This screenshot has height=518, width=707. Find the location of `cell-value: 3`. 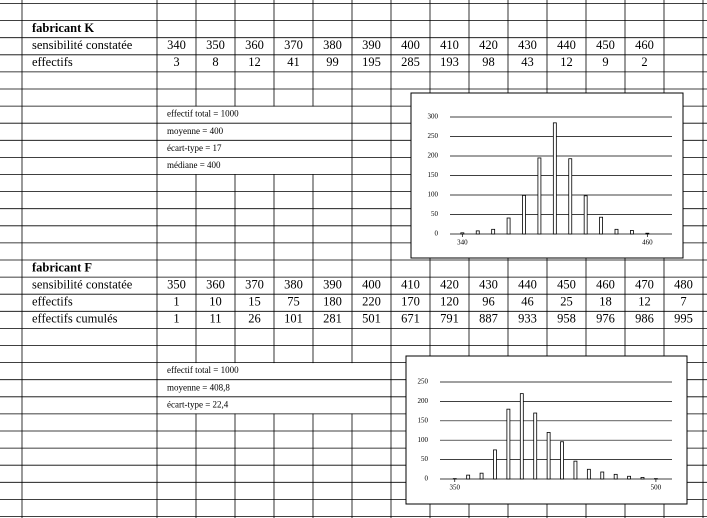

cell-value: 3 is located at coordinates (176, 62).